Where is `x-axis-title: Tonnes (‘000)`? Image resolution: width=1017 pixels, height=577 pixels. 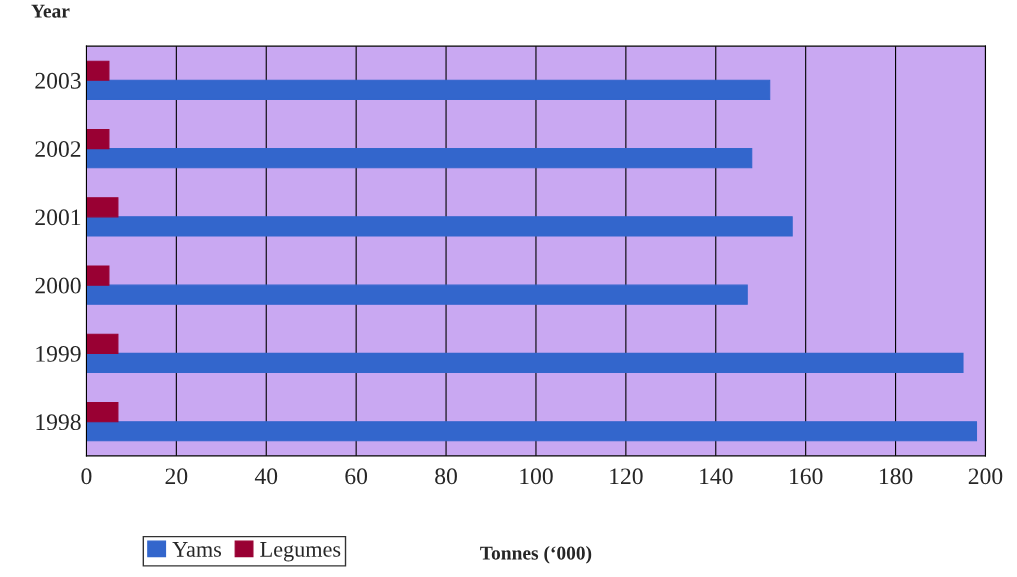
x-axis-title: Tonnes (‘000) is located at coordinates (536, 554).